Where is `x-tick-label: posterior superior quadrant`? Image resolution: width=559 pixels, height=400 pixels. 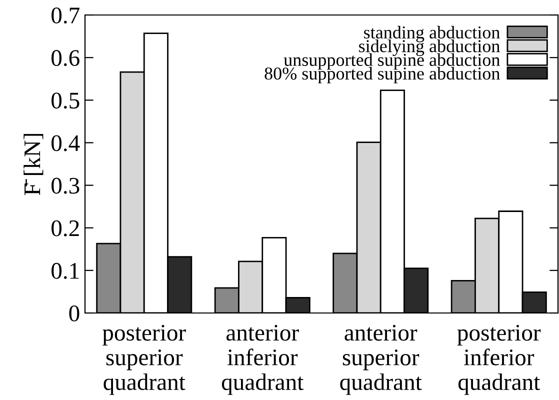
x-tick-label: posterior superior quadrant is located at coordinates (144, 359).